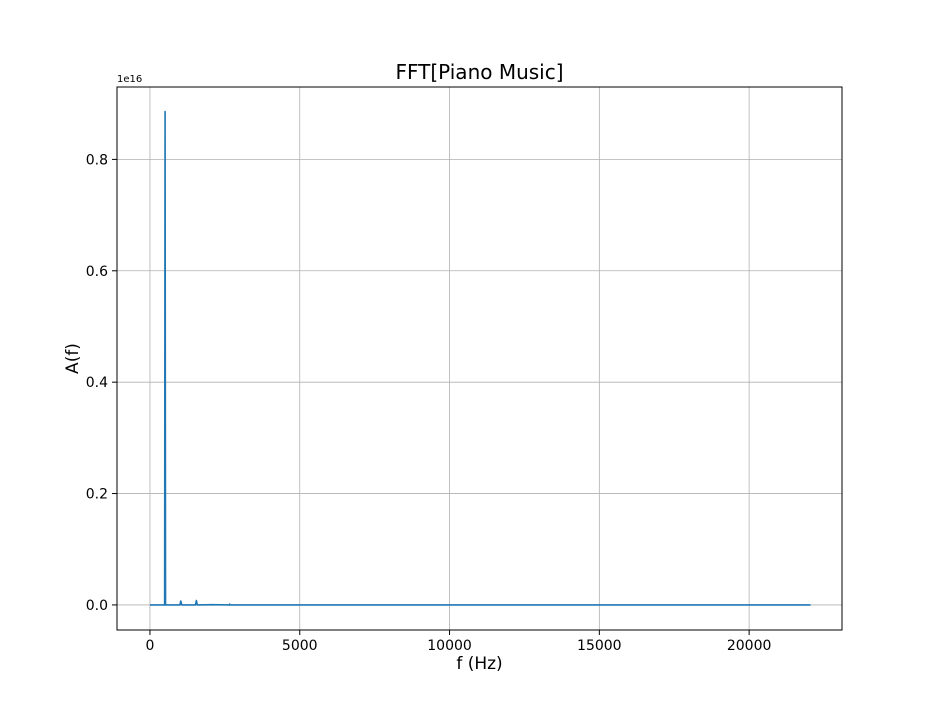  I want to click on x-tick-label: 20000, so click(749, 646).